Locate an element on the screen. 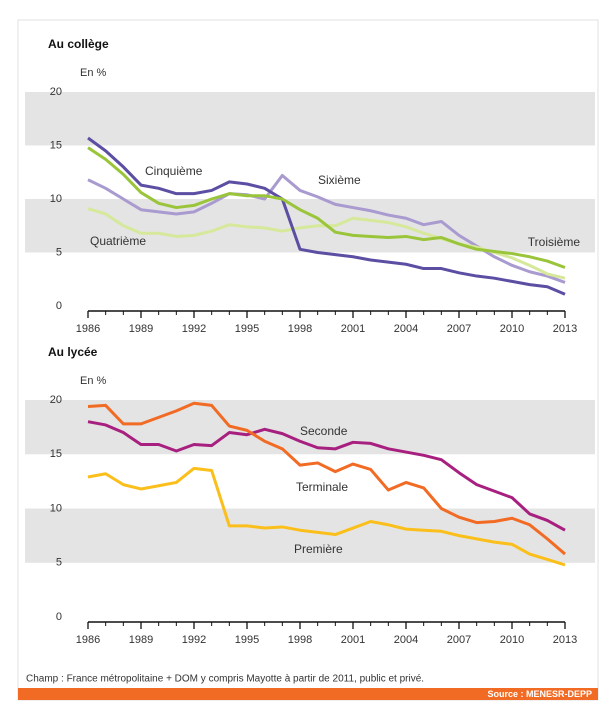 The image size is (611, 704). series-label: Cinquième is located at coordinates (174, 171).